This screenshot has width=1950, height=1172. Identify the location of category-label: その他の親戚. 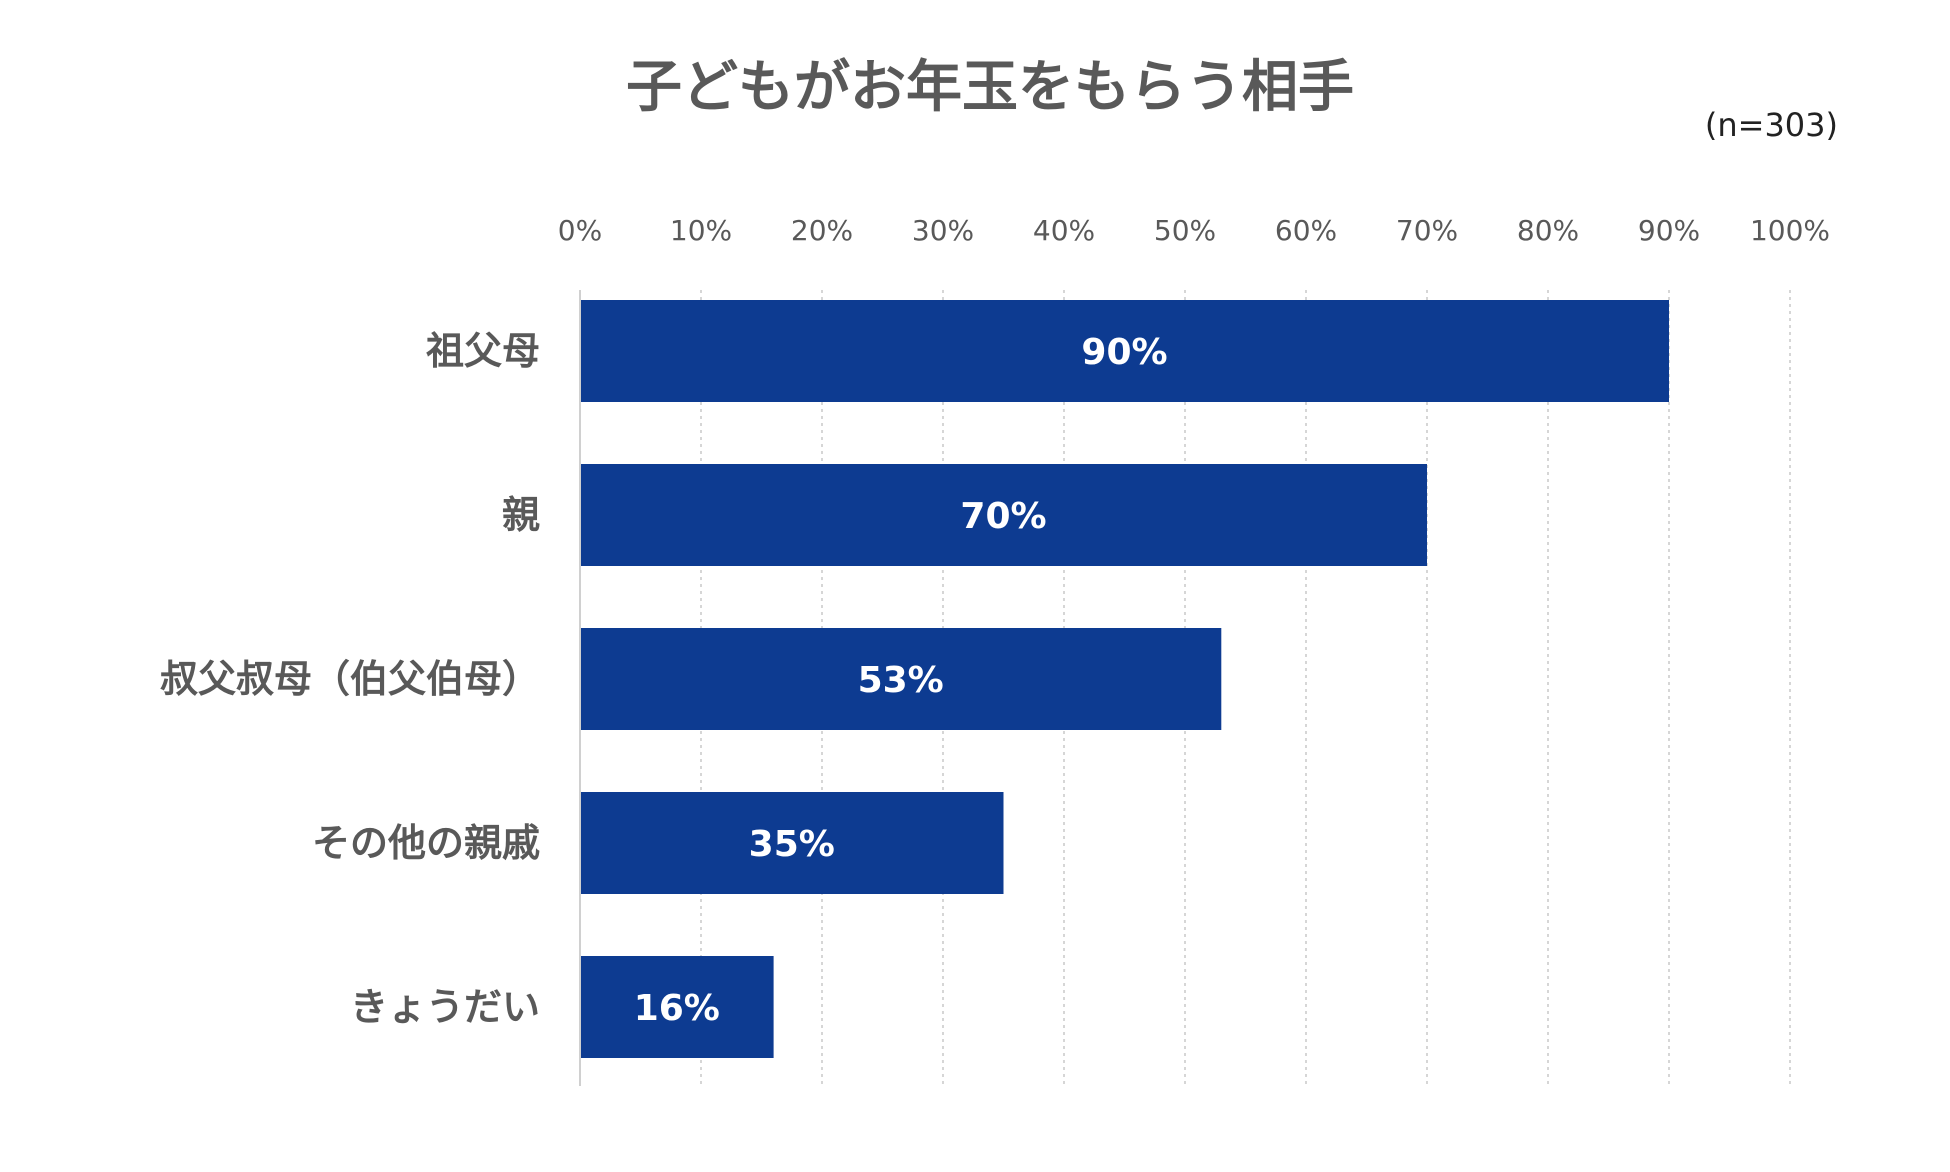
(426, 843).